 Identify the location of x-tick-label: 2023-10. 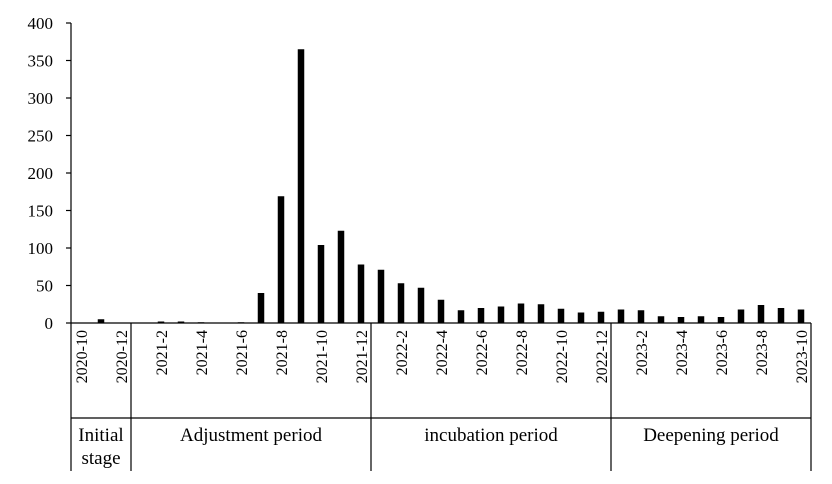
(802, 356).